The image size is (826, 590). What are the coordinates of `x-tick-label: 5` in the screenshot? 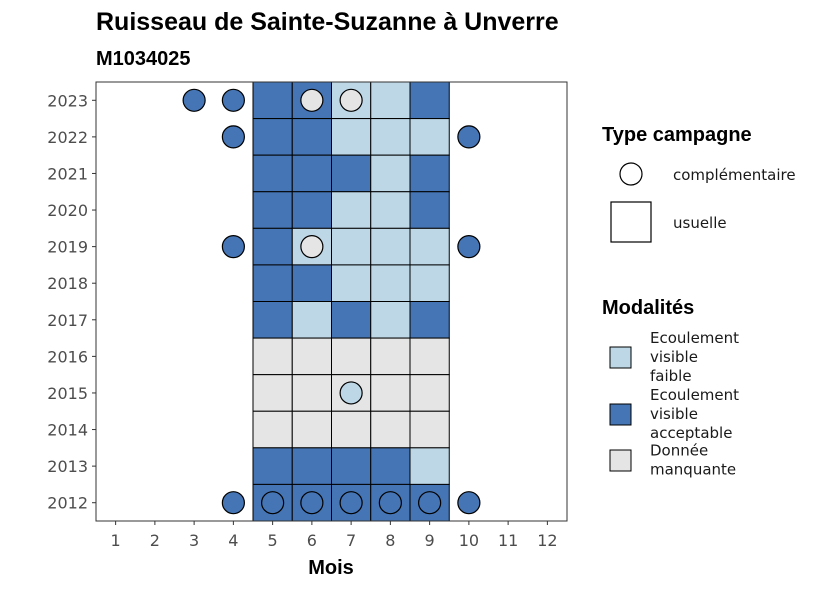 It's located at (273, 540).